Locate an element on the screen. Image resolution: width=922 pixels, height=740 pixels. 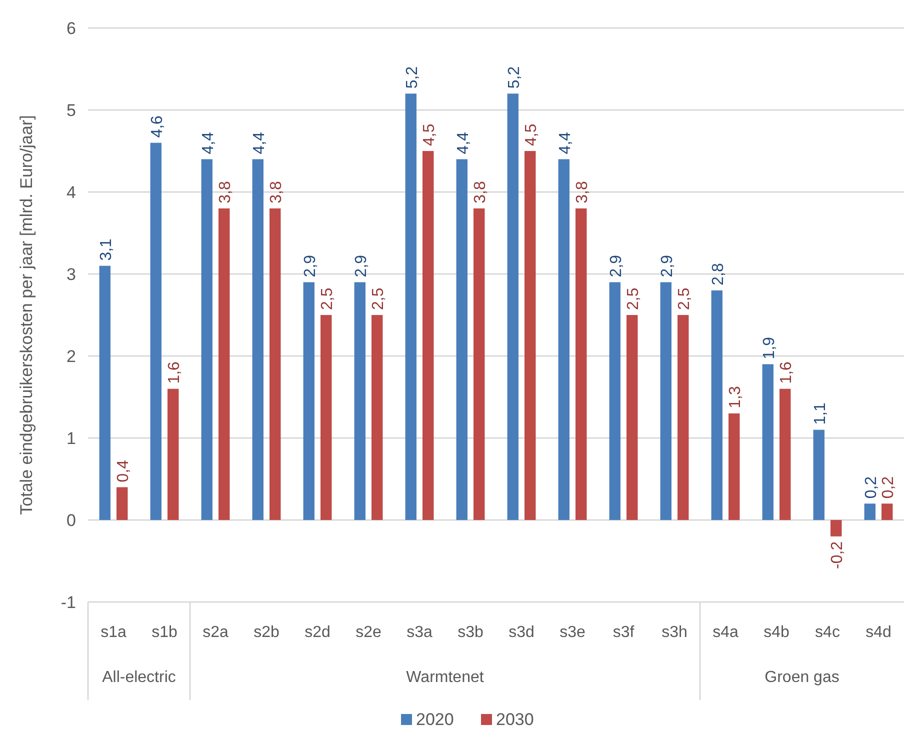
x-tick-label: s4b is located at coordinates (777, 632).